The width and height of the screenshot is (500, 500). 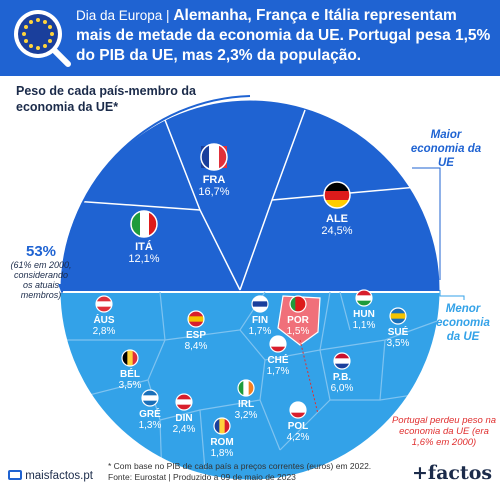 I want to click on irl-value: 3,2%, so click(x=246, y=415).